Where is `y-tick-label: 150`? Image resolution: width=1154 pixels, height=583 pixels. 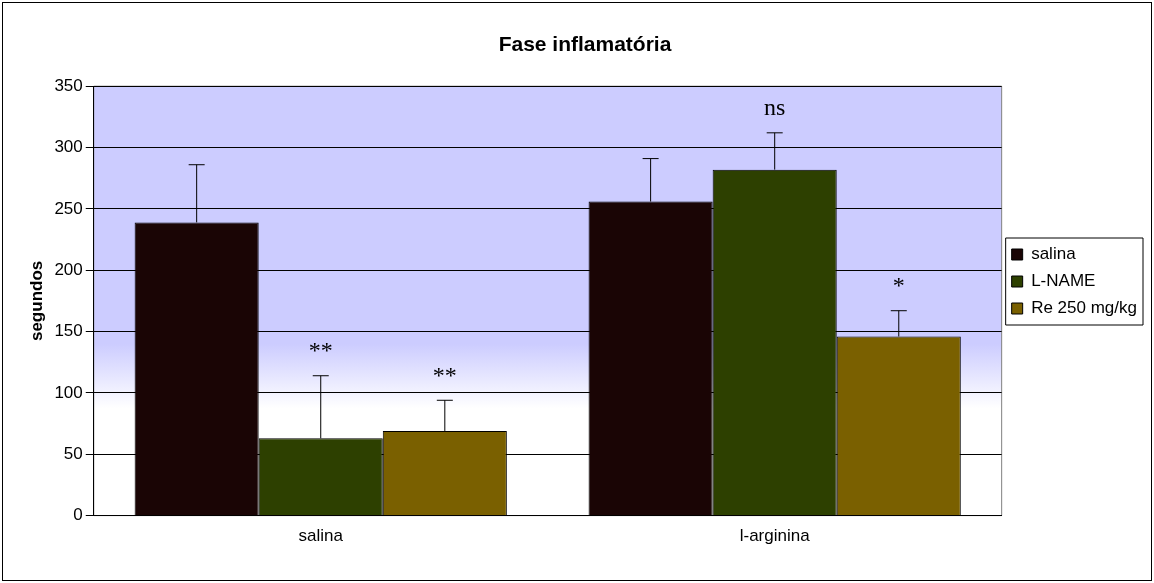 y-tick-label: 150 is located at coordinates (68, 331).